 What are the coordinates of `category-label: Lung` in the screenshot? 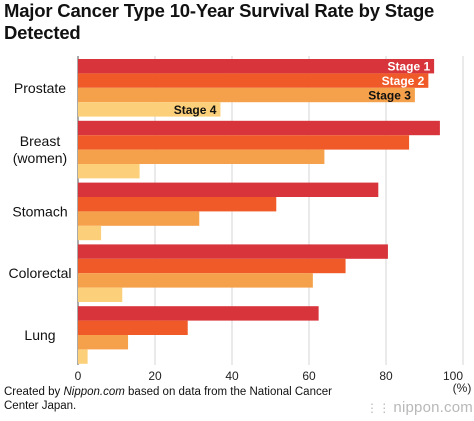 It's located at (39, 335).